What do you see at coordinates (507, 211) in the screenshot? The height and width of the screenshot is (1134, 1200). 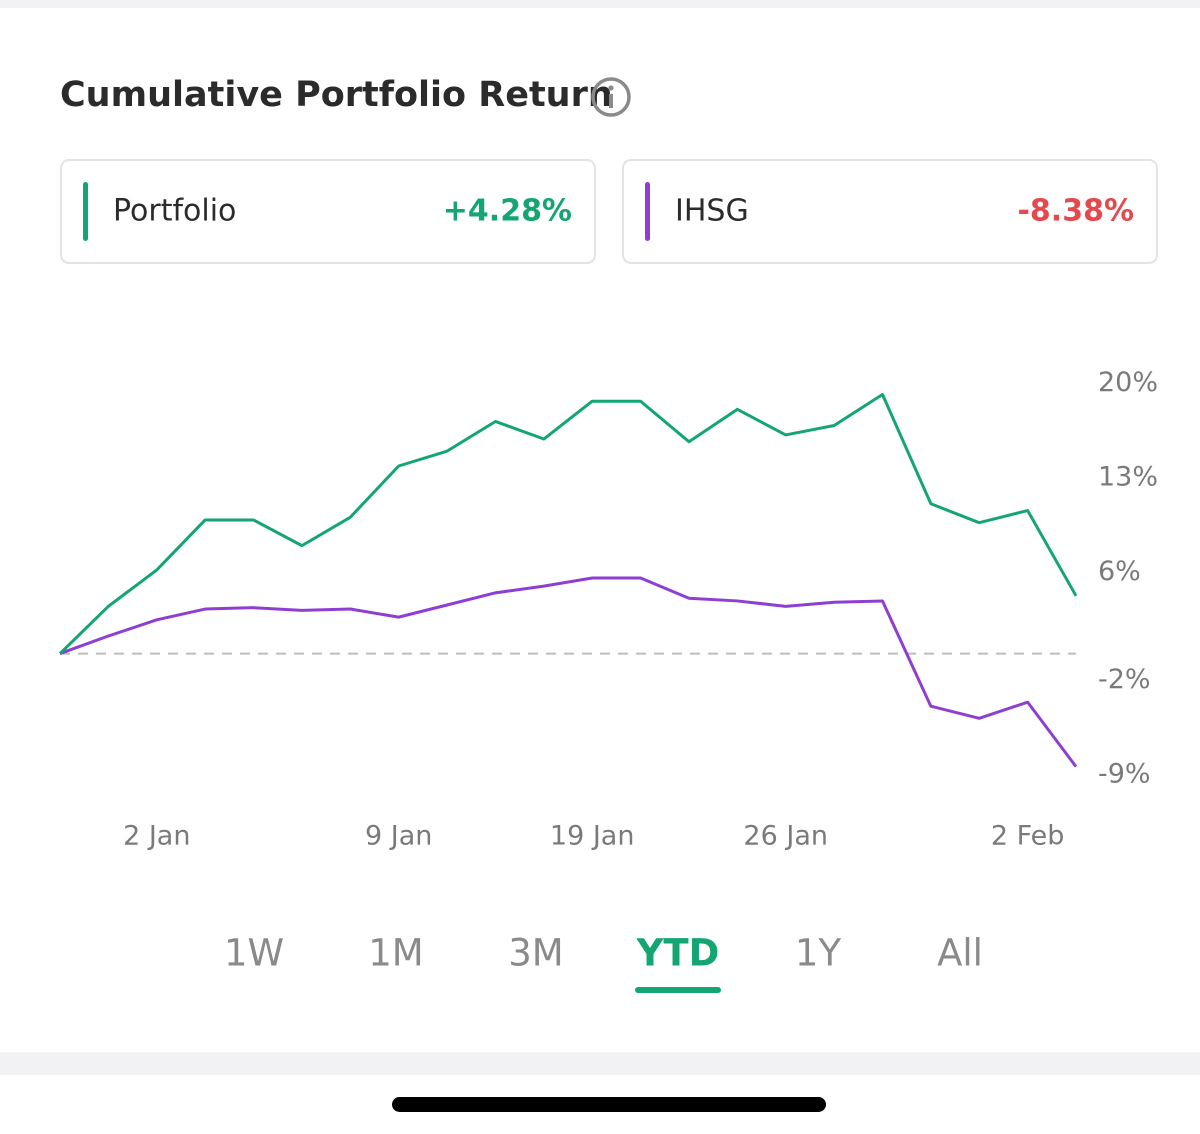 I see `legend-change: +4.28%` at bounding box center [507, 211].